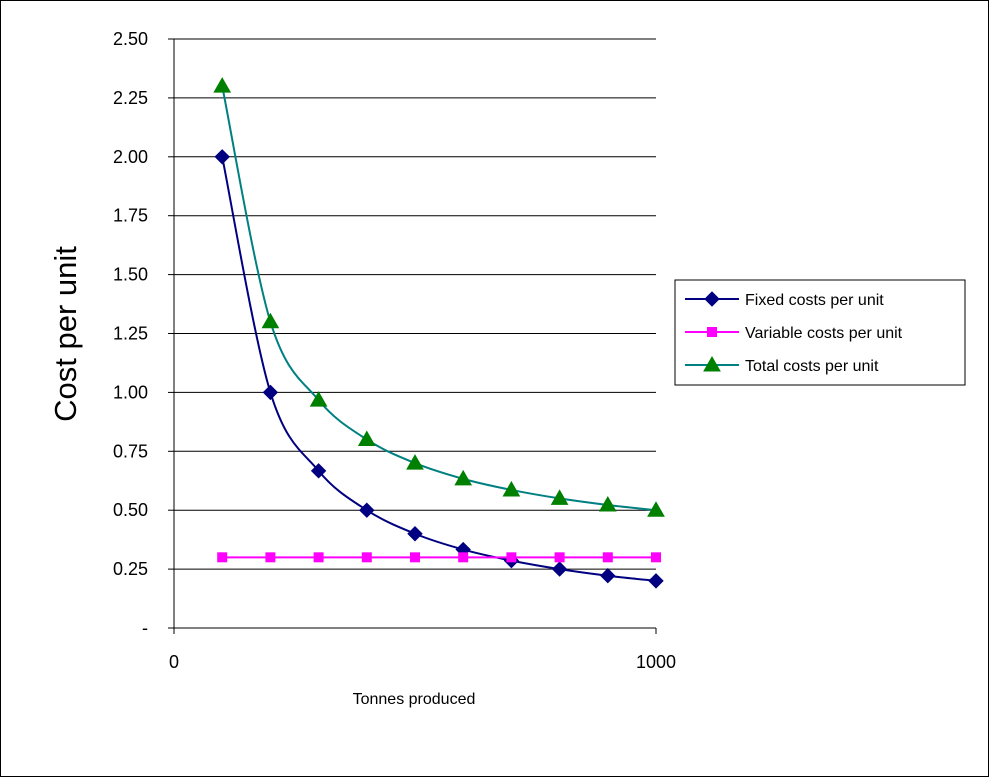  Describe the element at coordinates (130, 510) in the screenshot. I see `y-tick-label: 0.50` at that location.